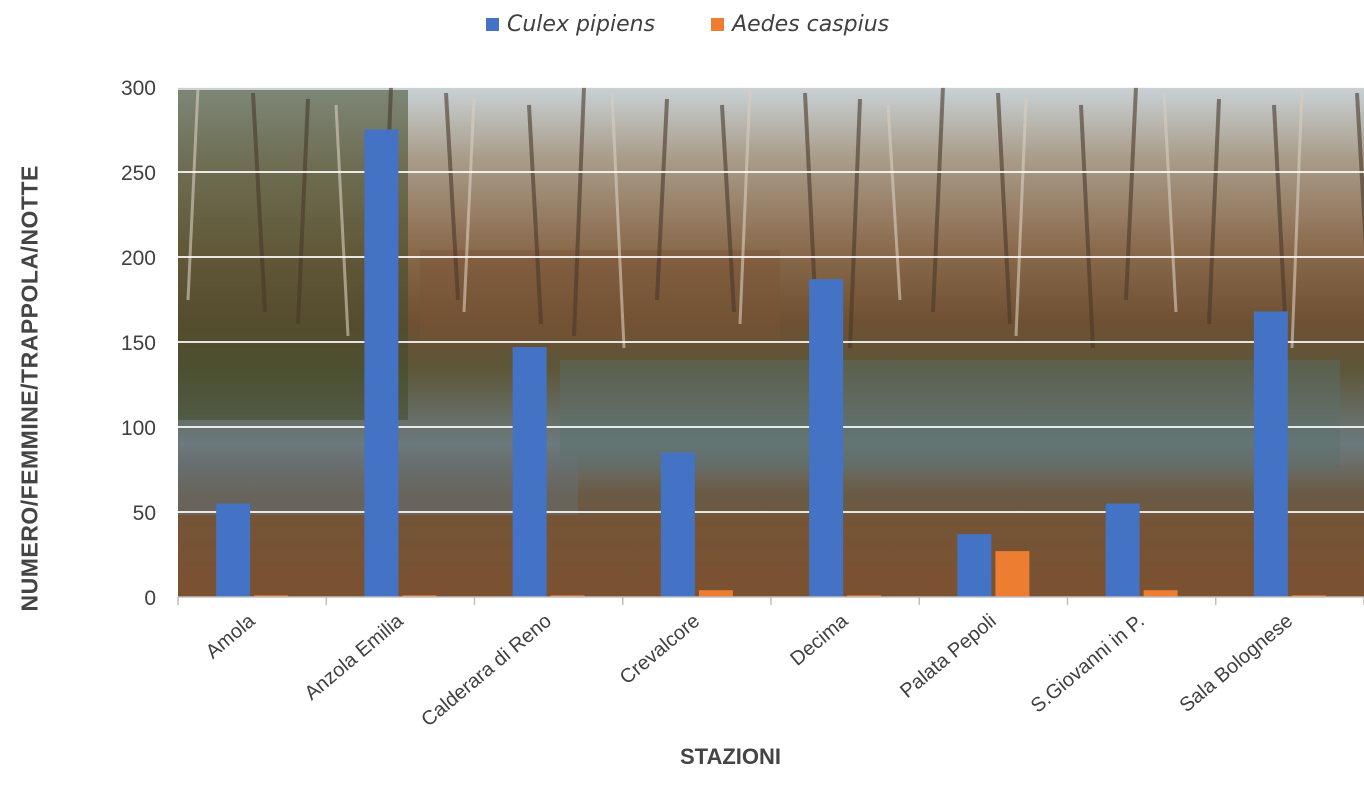 This screenshot has height=788, width=1364. I want to click on x-tick-label: S.Giovanni in P., so click(1088, 663).